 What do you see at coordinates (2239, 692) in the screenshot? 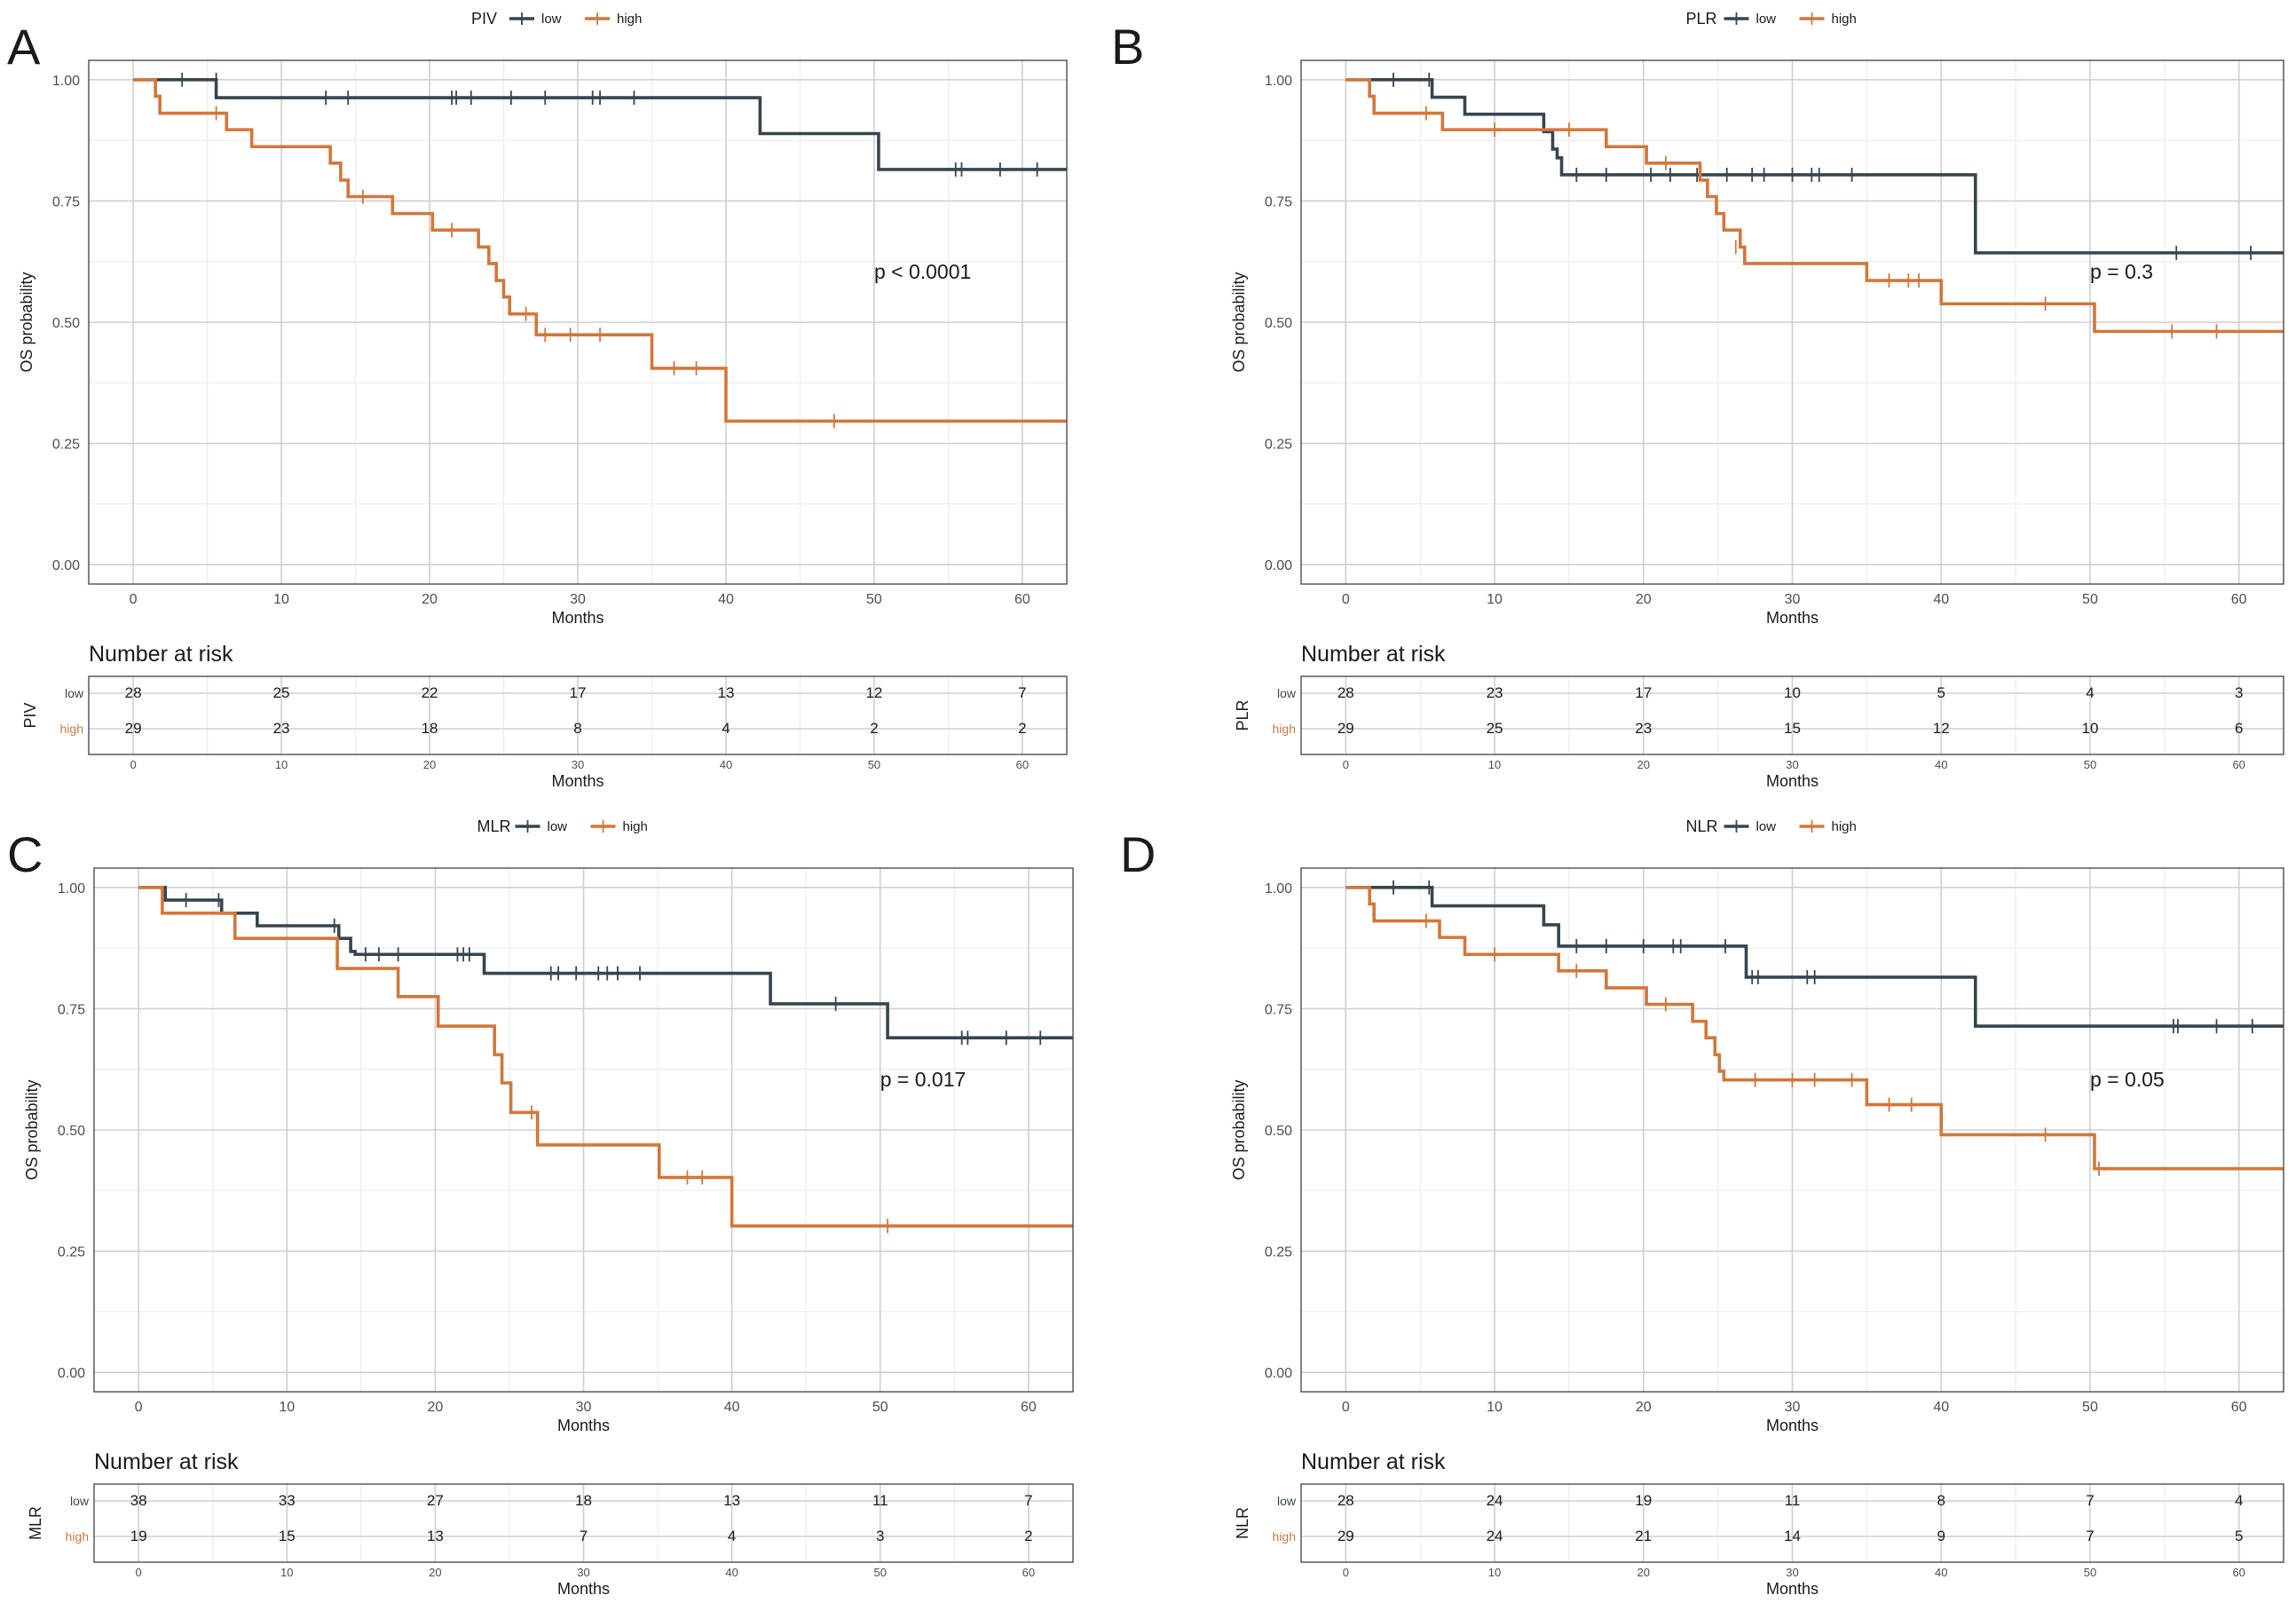
I see `risk-count-low: 3` at bounding box center [2239, 692].